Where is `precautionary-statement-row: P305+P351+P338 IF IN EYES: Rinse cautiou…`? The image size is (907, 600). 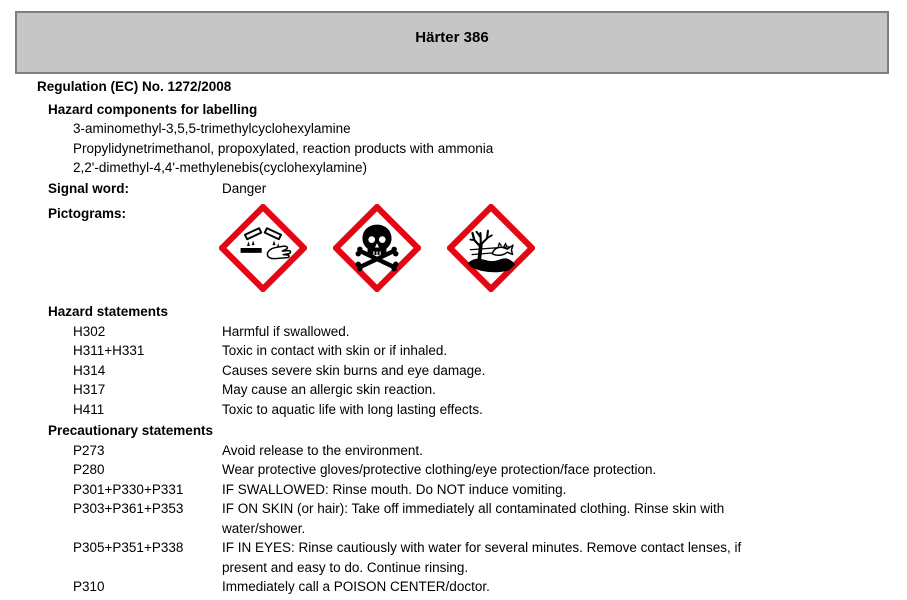
precautionary-statement-row: P305+P351+P338 IF IN EYES: Rinse cautiou… is located at coordinates (490, 557).